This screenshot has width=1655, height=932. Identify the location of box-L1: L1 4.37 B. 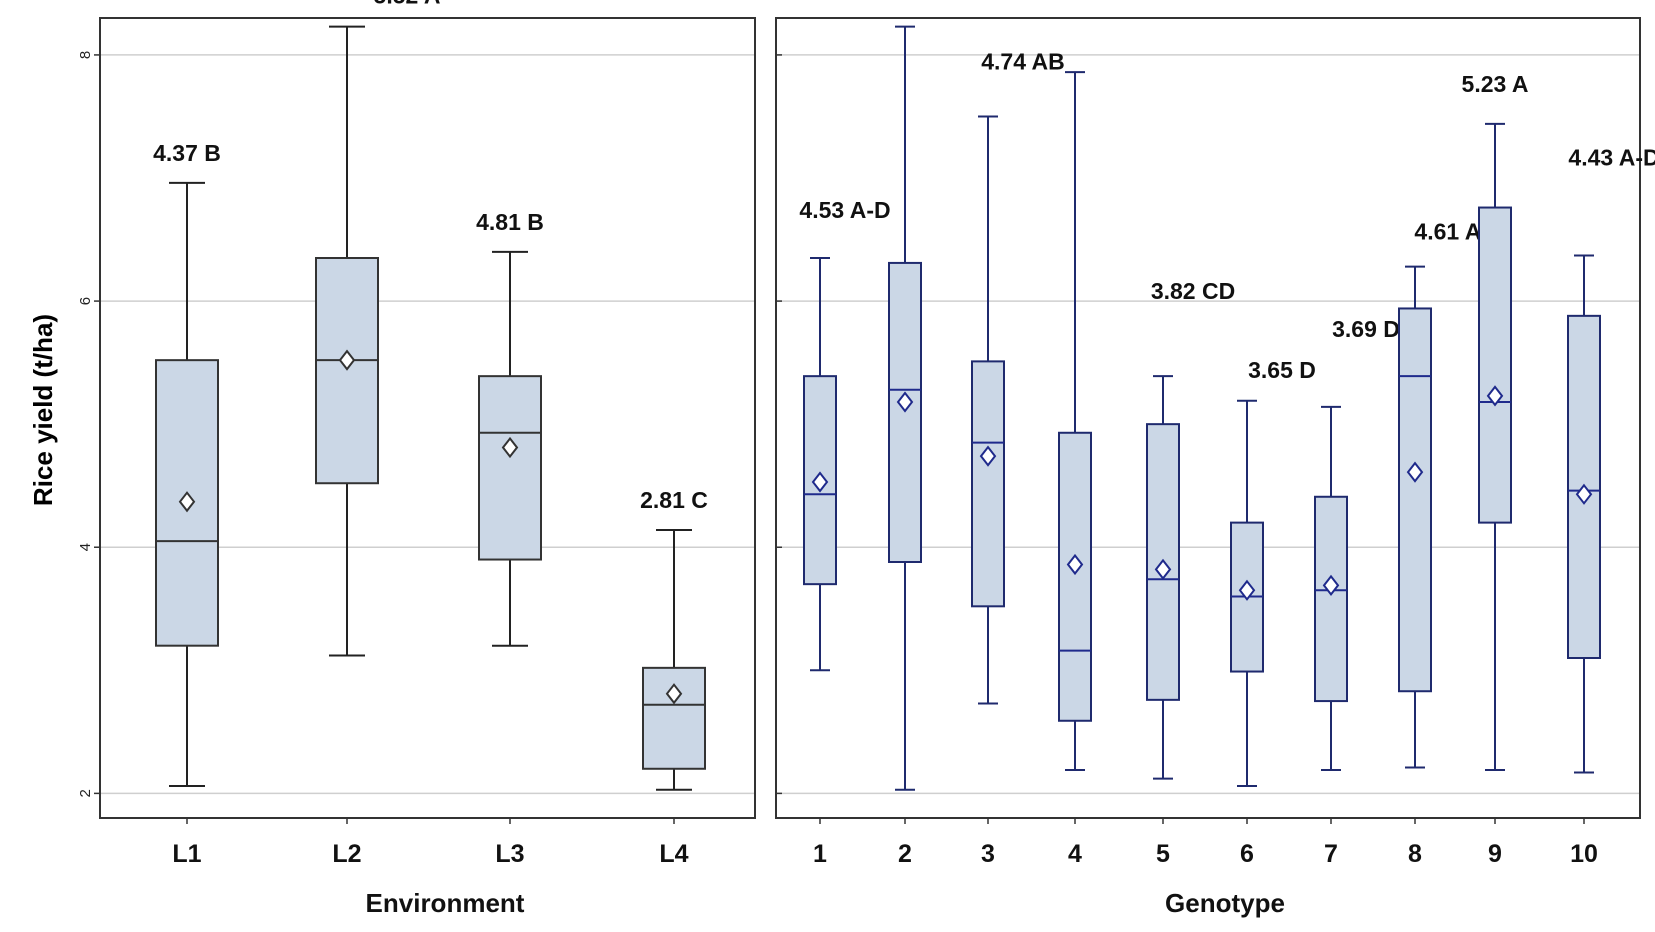
(187, 504).